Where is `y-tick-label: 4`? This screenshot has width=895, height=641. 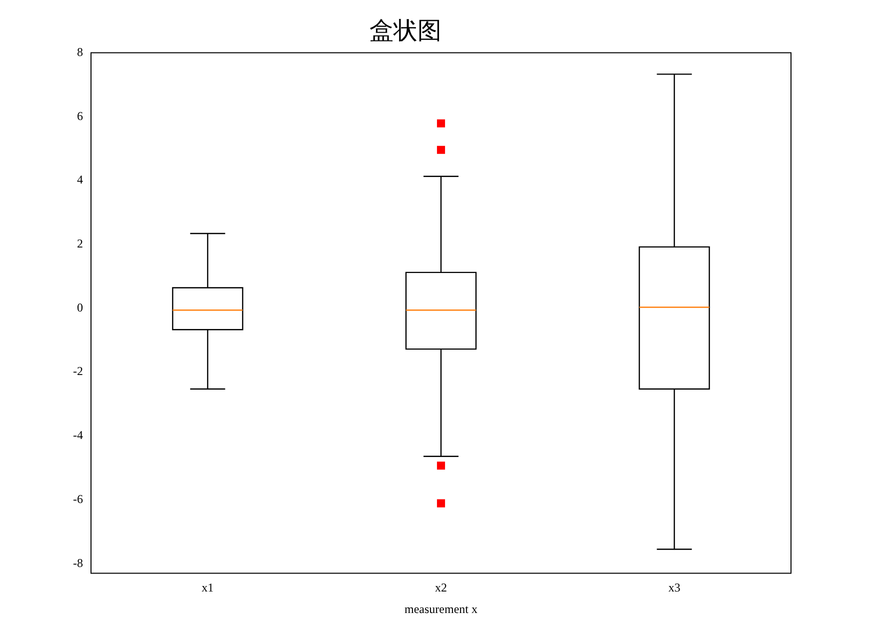 y-tick-label: 4 is located at coordinates (80, 179).